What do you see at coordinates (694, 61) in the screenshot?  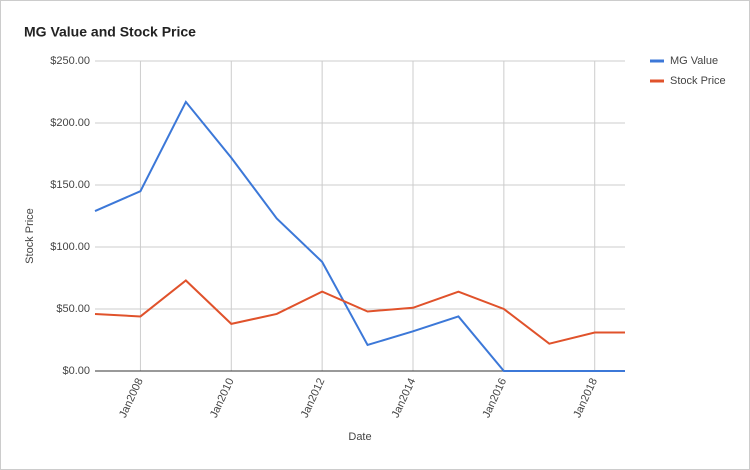 I see `legend-label: MG Value` at bounding box center [694, 61].